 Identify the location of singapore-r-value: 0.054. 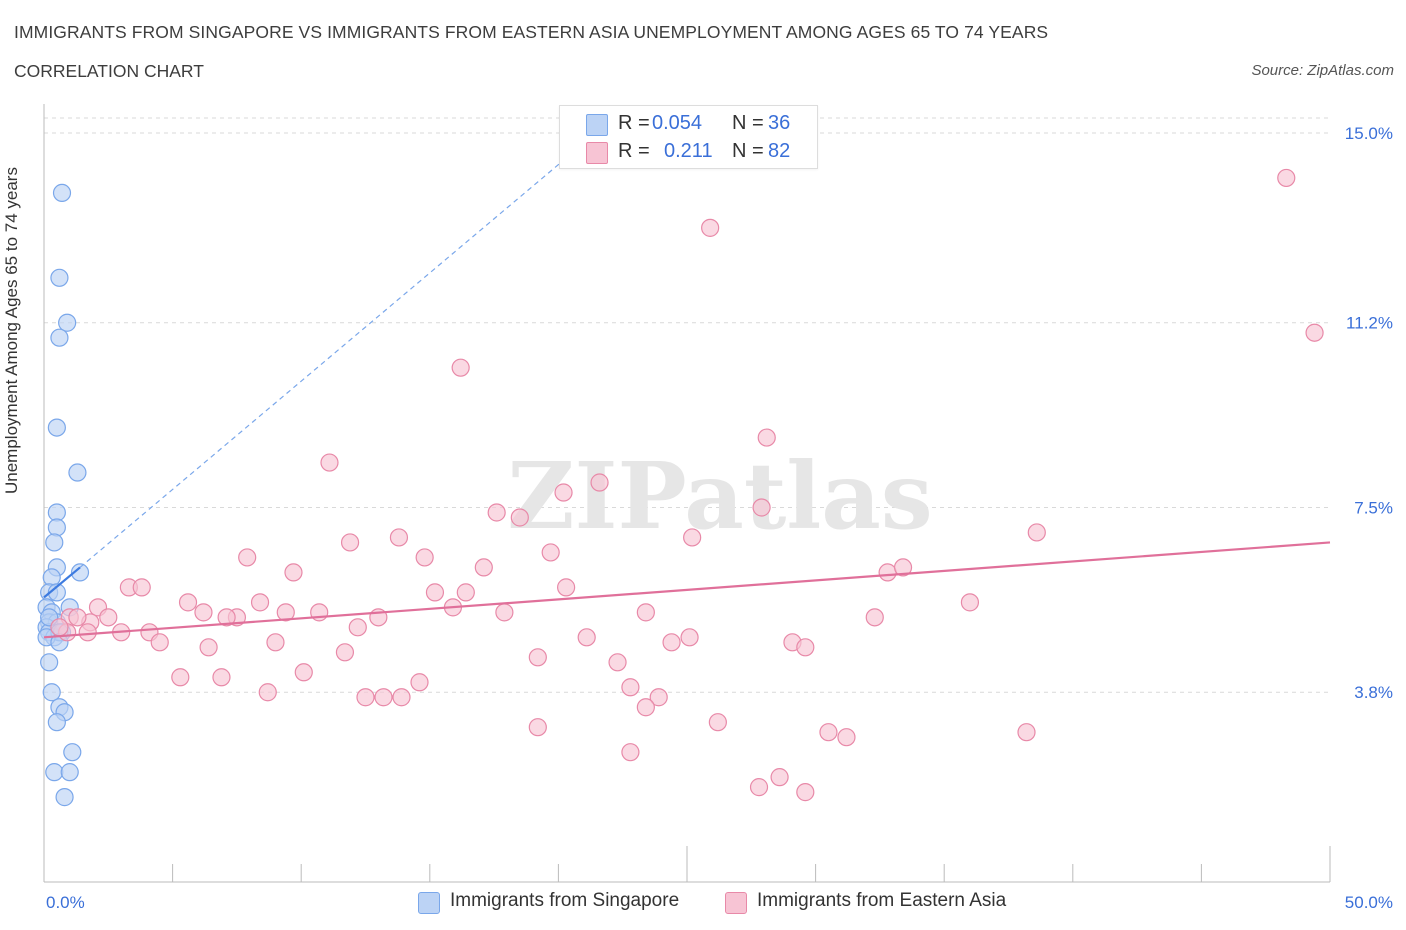
(677, 123).